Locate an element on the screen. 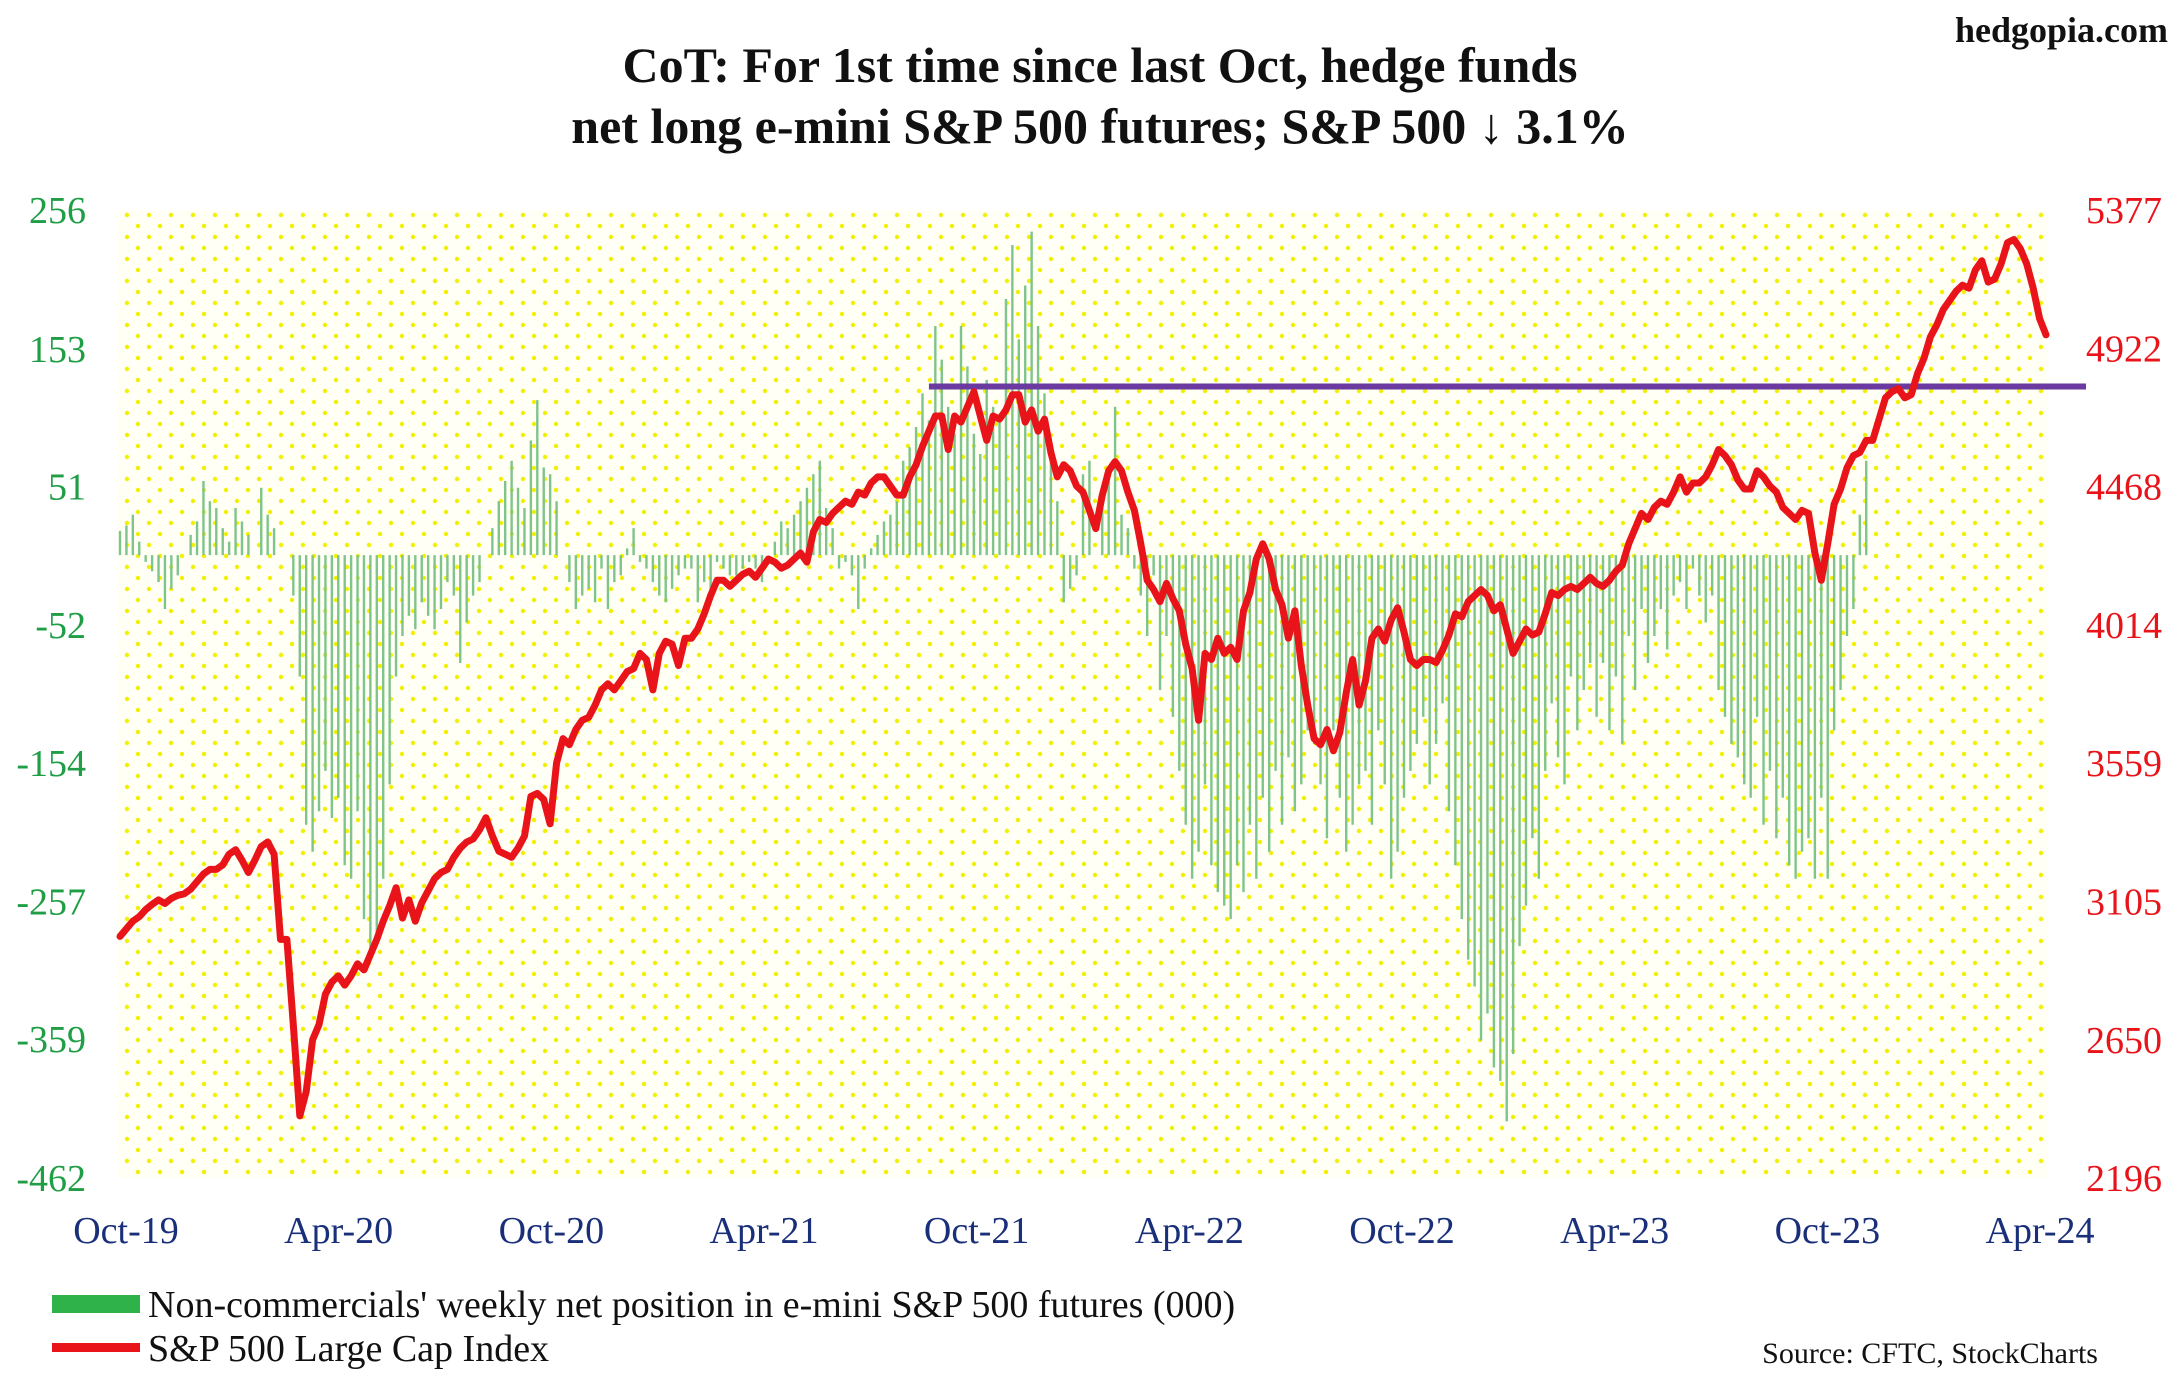 The width and height of the screenshot is (2181, 1384). left-tick-label: -257 is located at coordinates (51, 903).